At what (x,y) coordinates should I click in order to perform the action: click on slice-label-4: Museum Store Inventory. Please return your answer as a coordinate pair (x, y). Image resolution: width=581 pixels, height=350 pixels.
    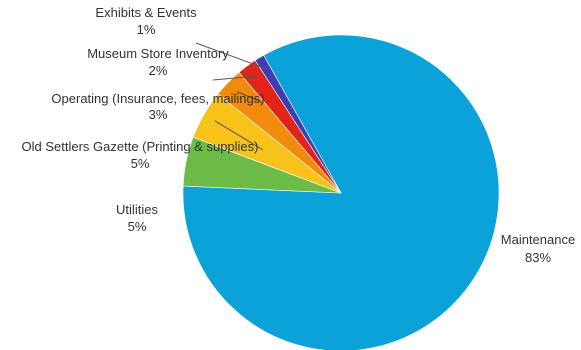
    Looking at the image, I should click on (158, 53).